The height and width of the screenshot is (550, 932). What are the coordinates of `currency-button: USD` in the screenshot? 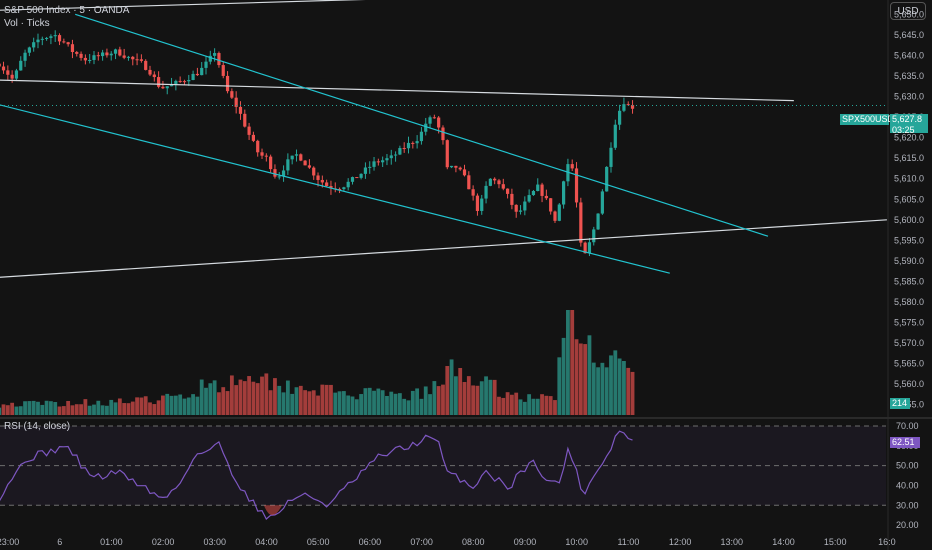 It's located at (908, 11).